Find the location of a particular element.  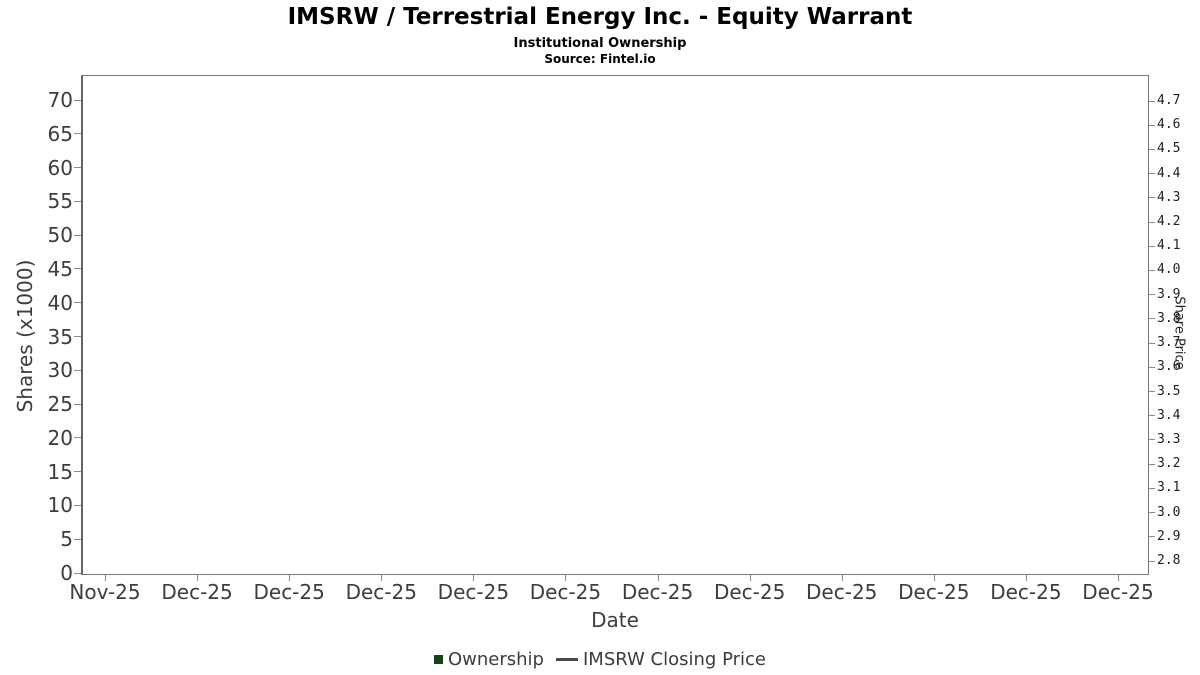

y-right-tick-label: 4.1 is located at coordinates (1169, 246).